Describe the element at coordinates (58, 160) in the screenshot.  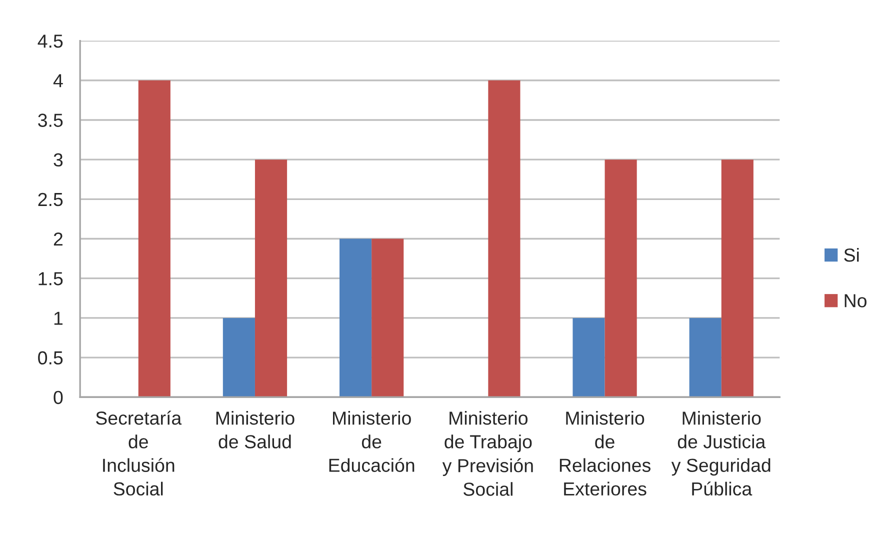
I see `y-tick-label: 3` at that location.